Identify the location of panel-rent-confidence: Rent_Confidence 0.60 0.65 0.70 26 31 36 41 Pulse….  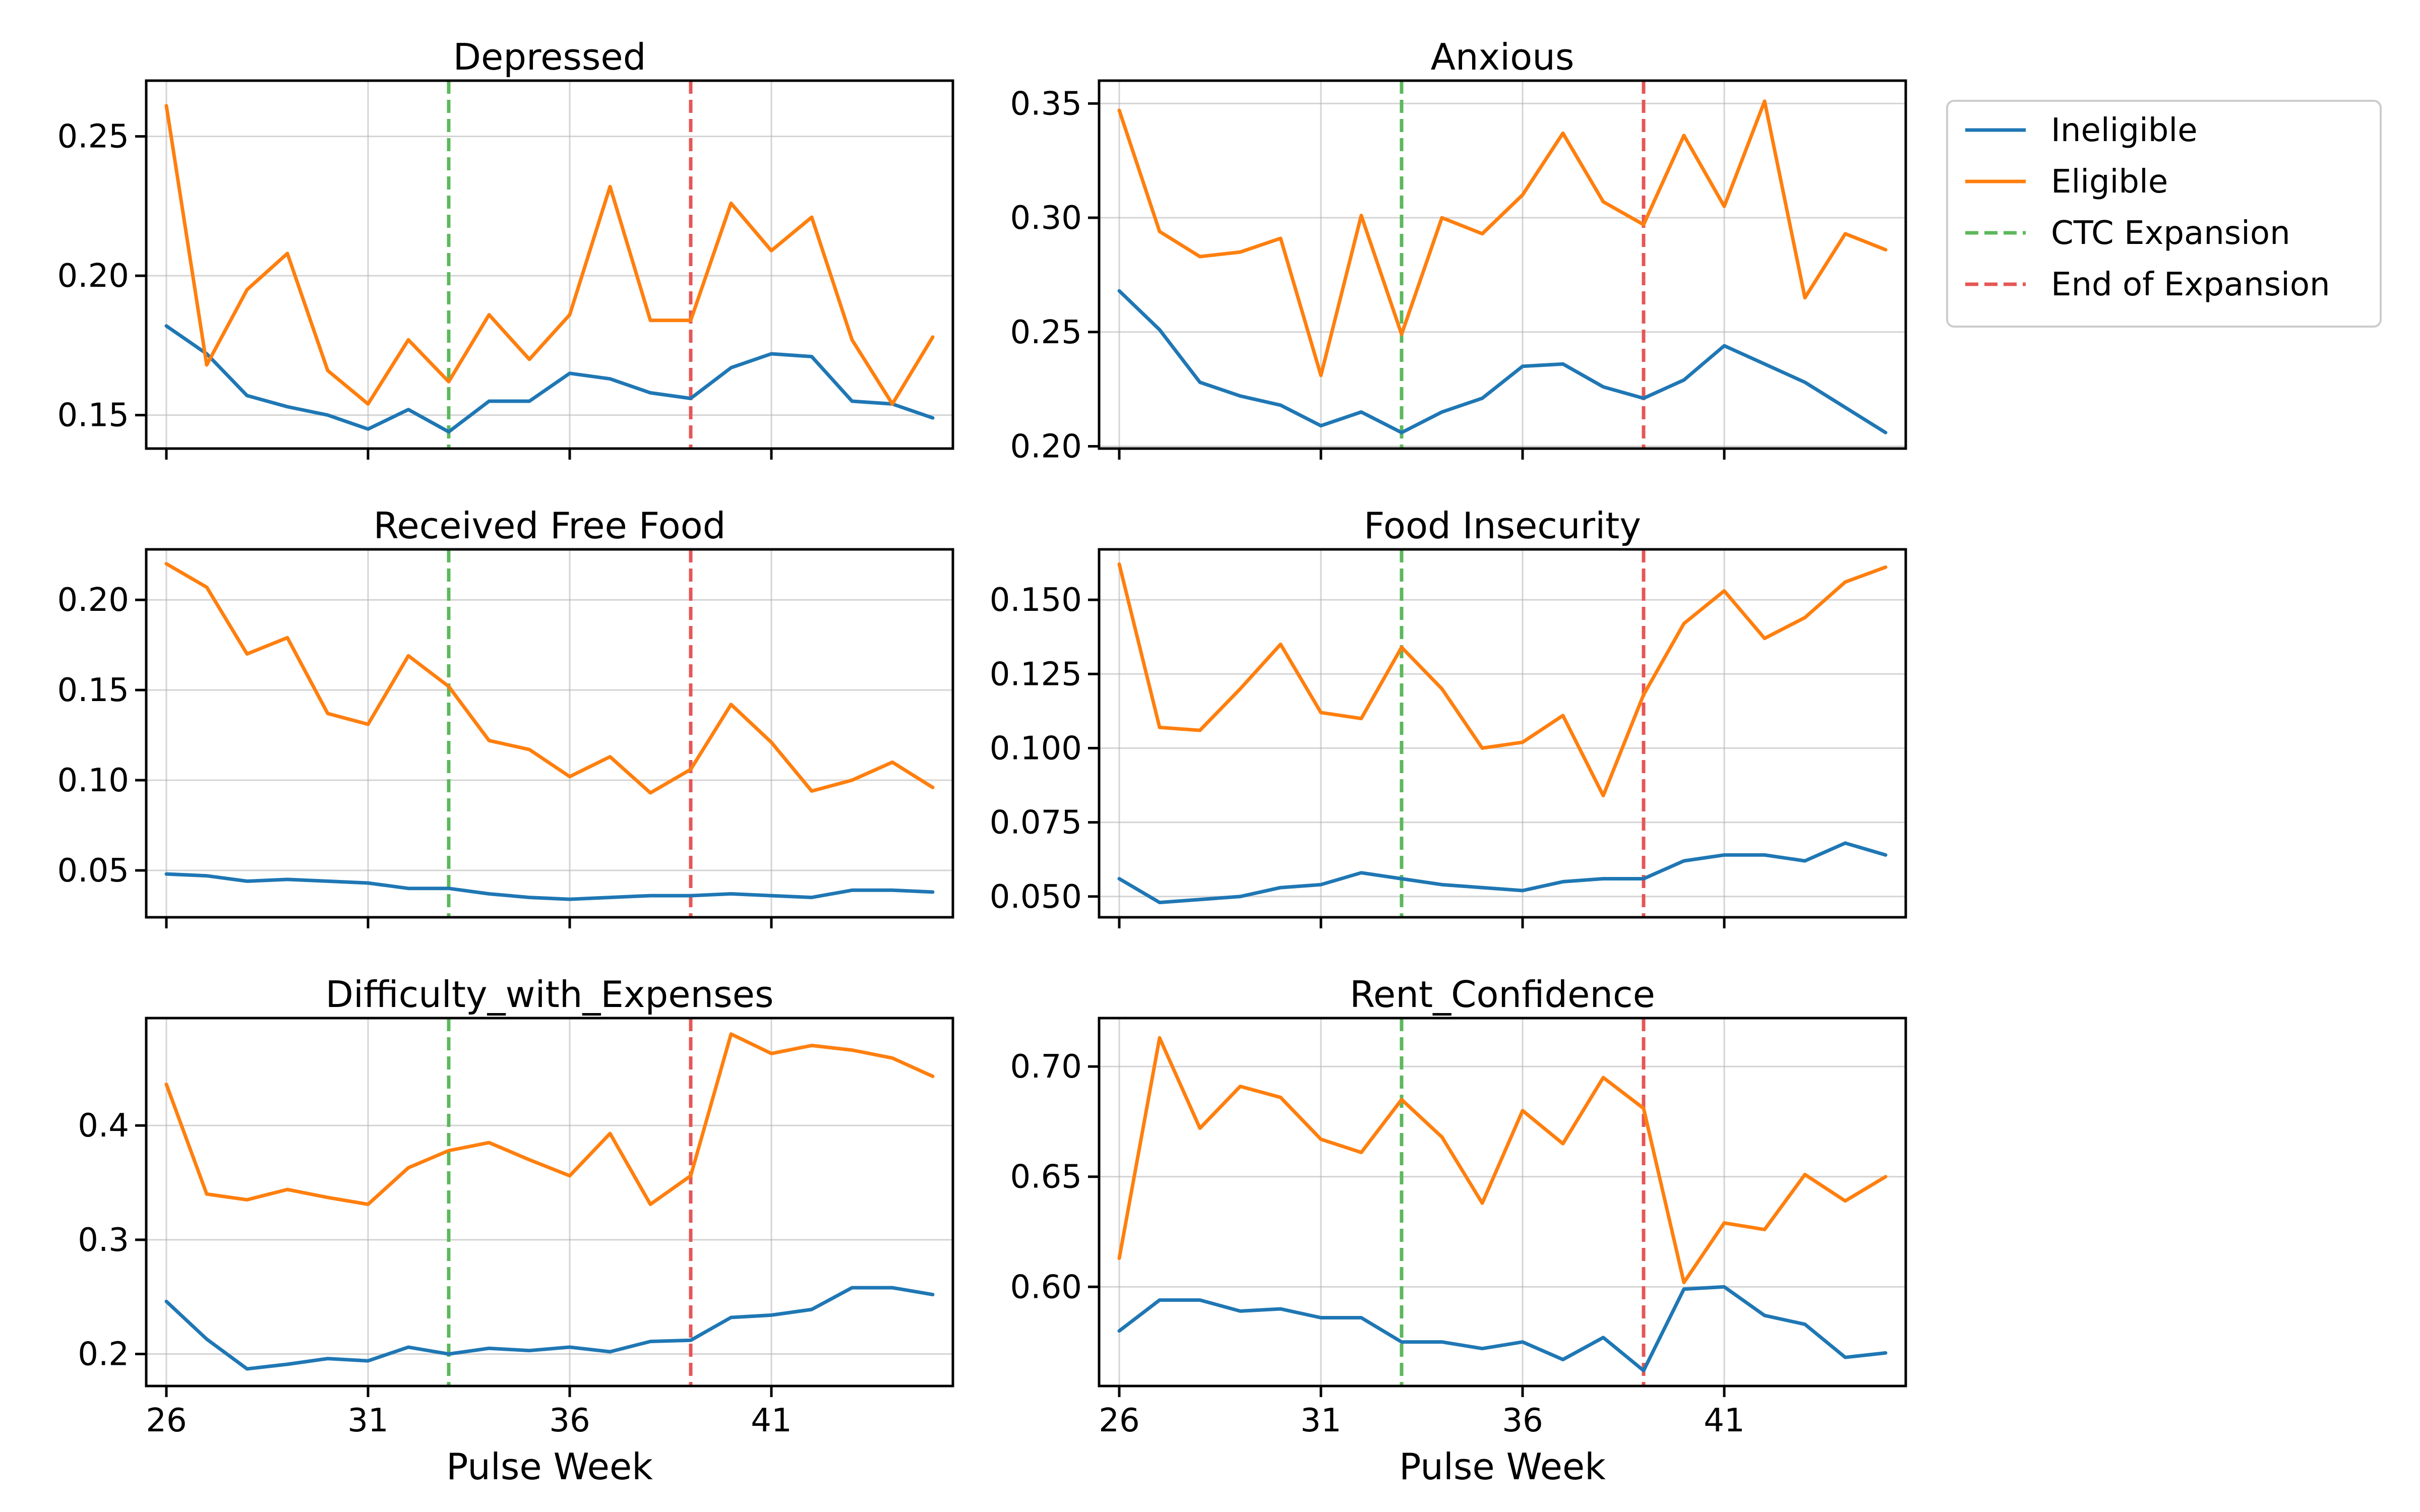
(1458, 1230).